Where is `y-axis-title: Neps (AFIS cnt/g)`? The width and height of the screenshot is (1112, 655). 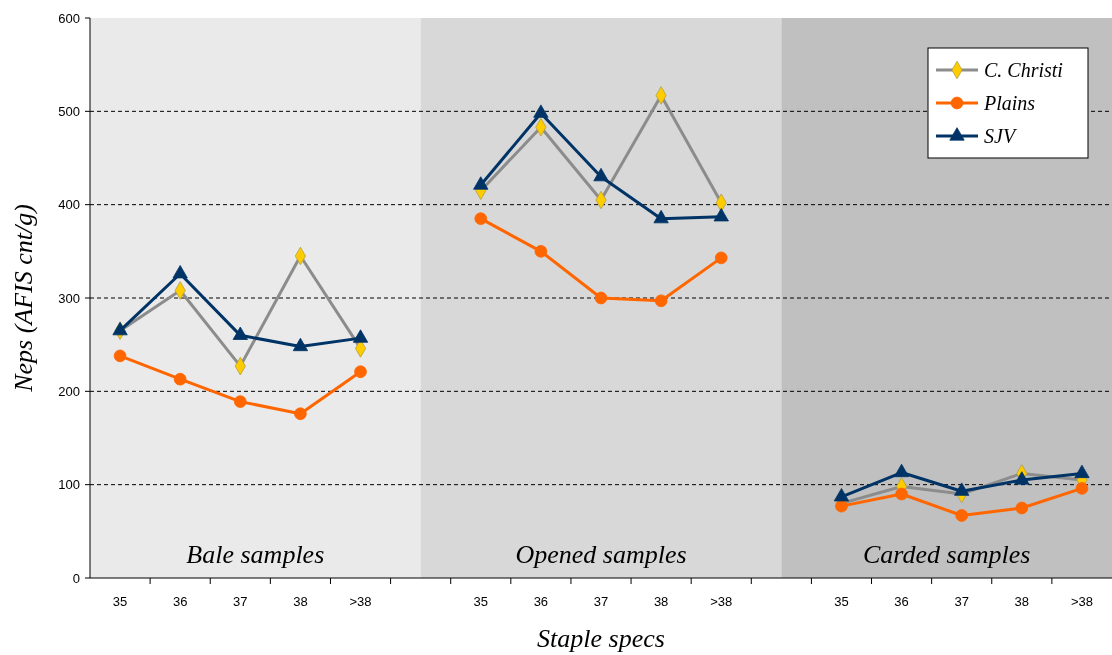 y-axis-title: Neps (AFIS cnt/g) is located at coordinates (23, 298).